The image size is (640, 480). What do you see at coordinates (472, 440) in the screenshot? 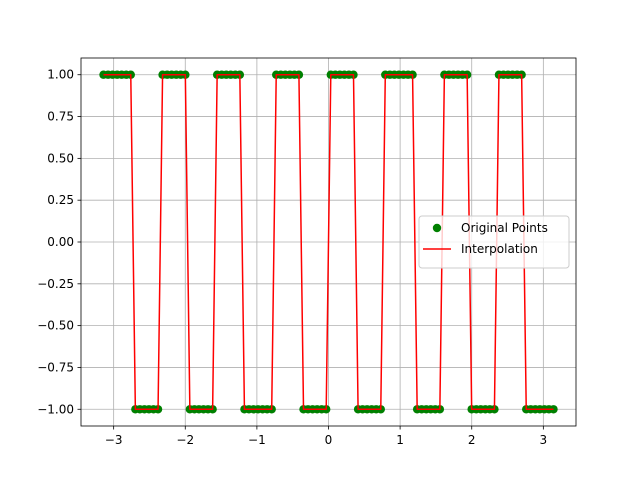
I see `x-tick-label: 2` at bounding box center [472, 440].